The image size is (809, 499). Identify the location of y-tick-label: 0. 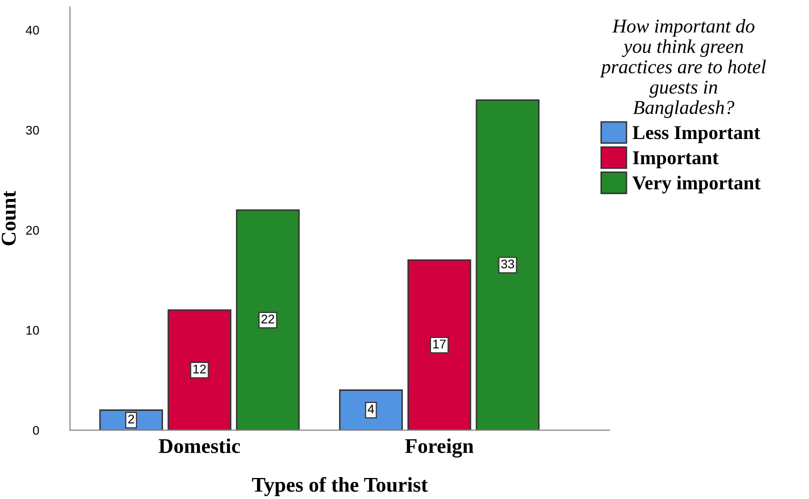
(35, 430).